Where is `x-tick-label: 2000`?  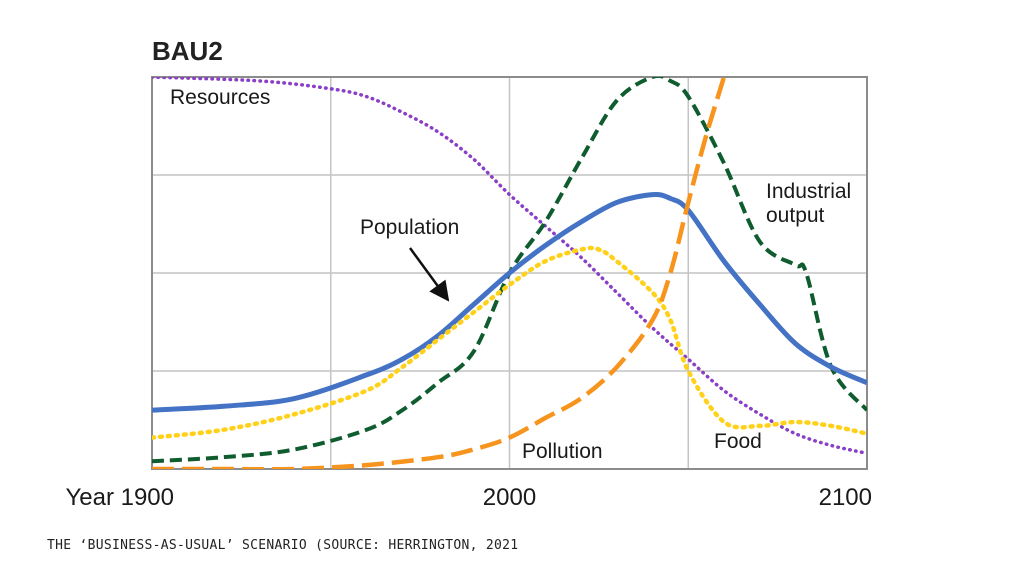 x-tick-label: 2000 is located at coordinates (509, 497).